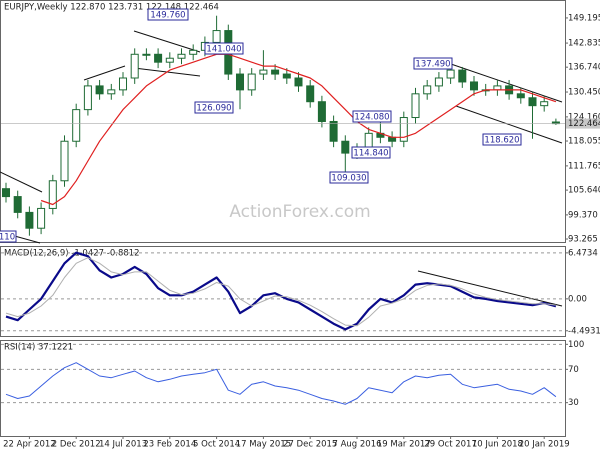 Image resolution: width=600 pixels, height=450 pixels. Describe the element at coordinates (76, 445) in the screenshot. I see `x-tick-label: 2 Dec 2012` at that location.